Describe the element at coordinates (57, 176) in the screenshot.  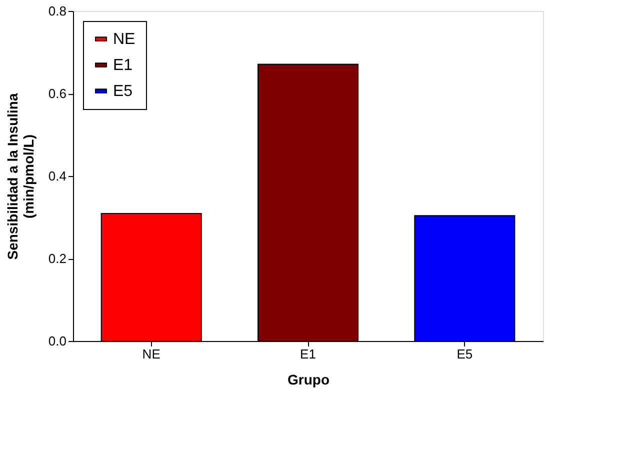
I see `y-tick-label: 0.4` at that location.